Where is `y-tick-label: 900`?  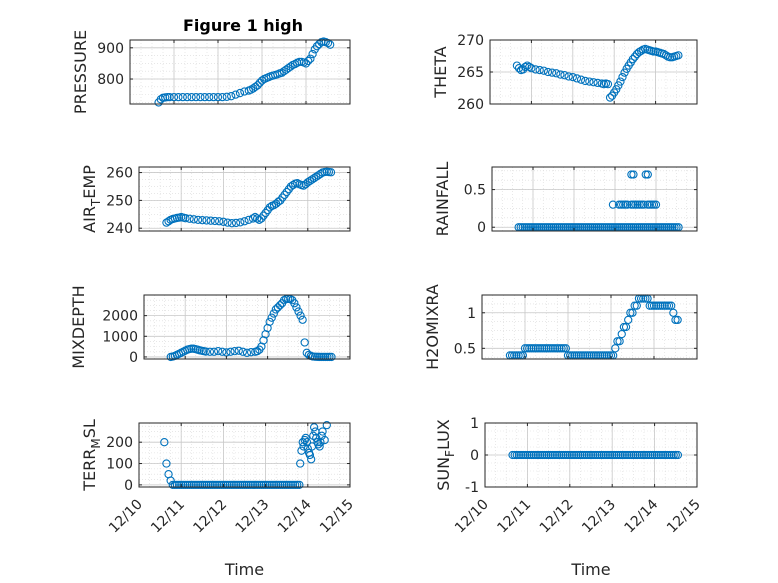 y-tick-label: 900 is located at coordinates (110, 49).